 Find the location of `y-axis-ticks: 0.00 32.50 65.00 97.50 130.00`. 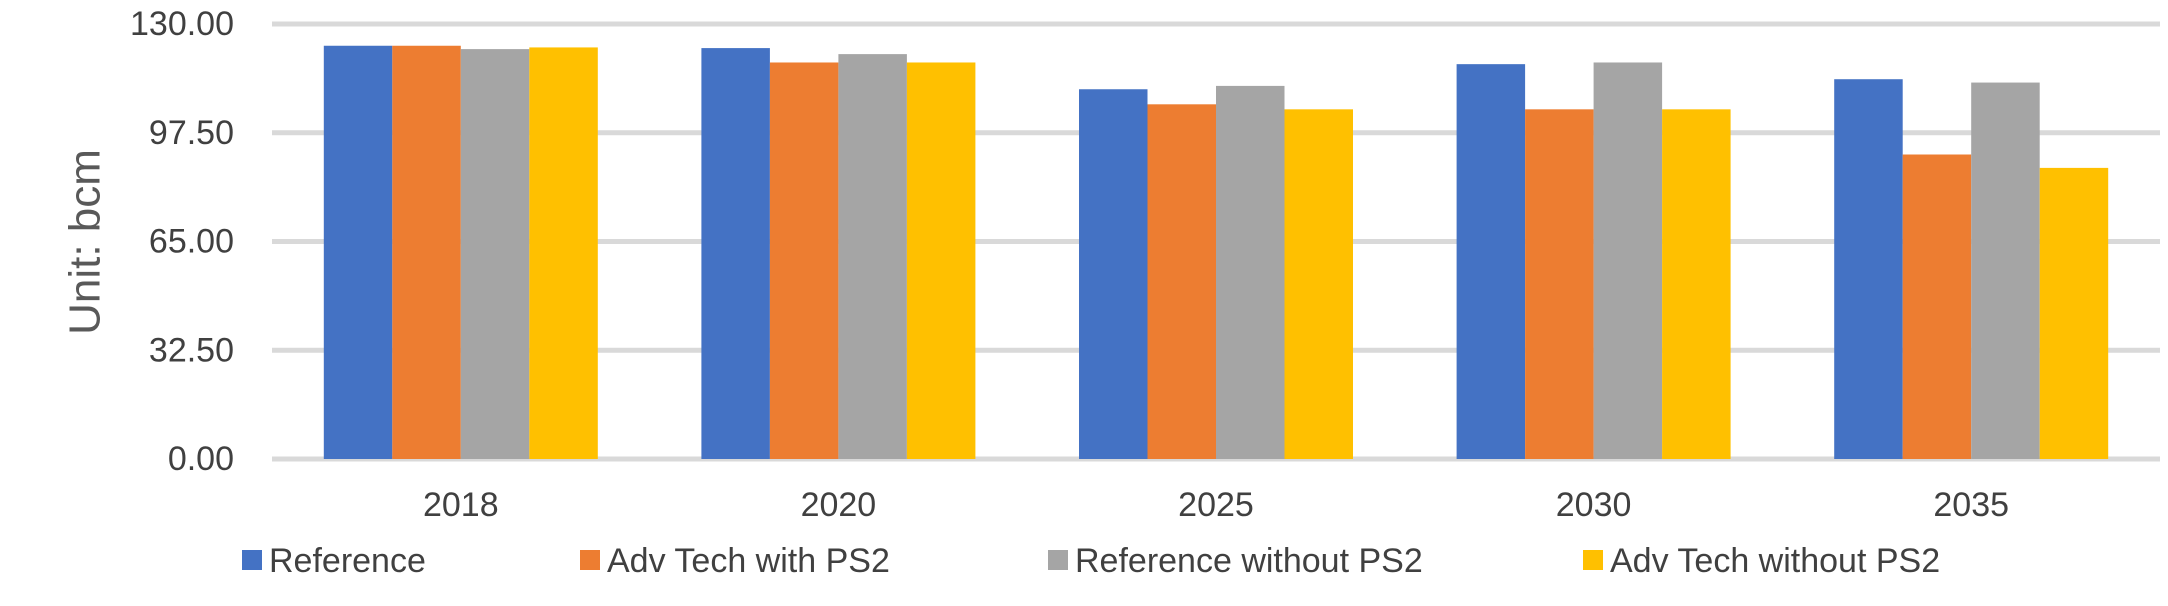

y-axis-ticks: 0.00 32.50 65.00 97.50 130.00 is located at coordinates (182, 241).